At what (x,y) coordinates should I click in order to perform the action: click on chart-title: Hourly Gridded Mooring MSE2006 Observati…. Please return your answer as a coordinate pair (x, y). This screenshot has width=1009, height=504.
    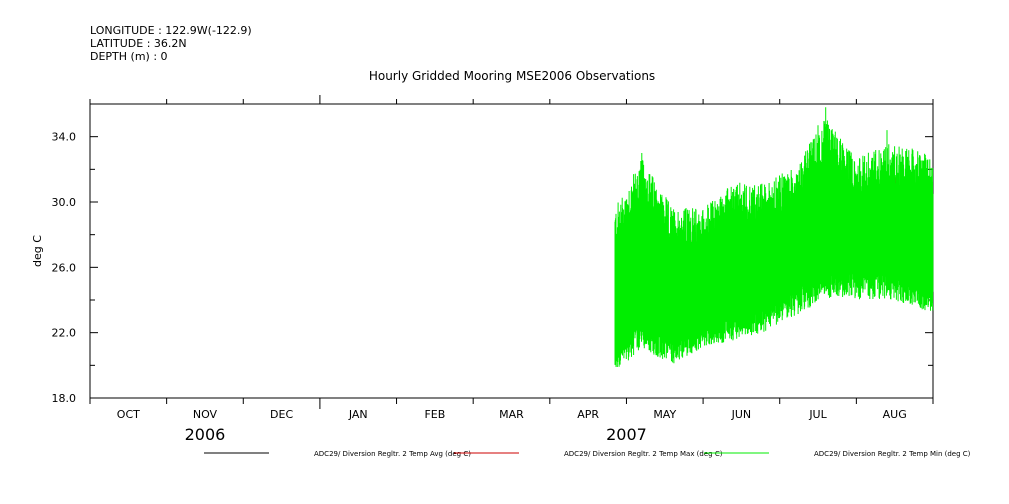
    Looking at the image, I should click on (512, 76).